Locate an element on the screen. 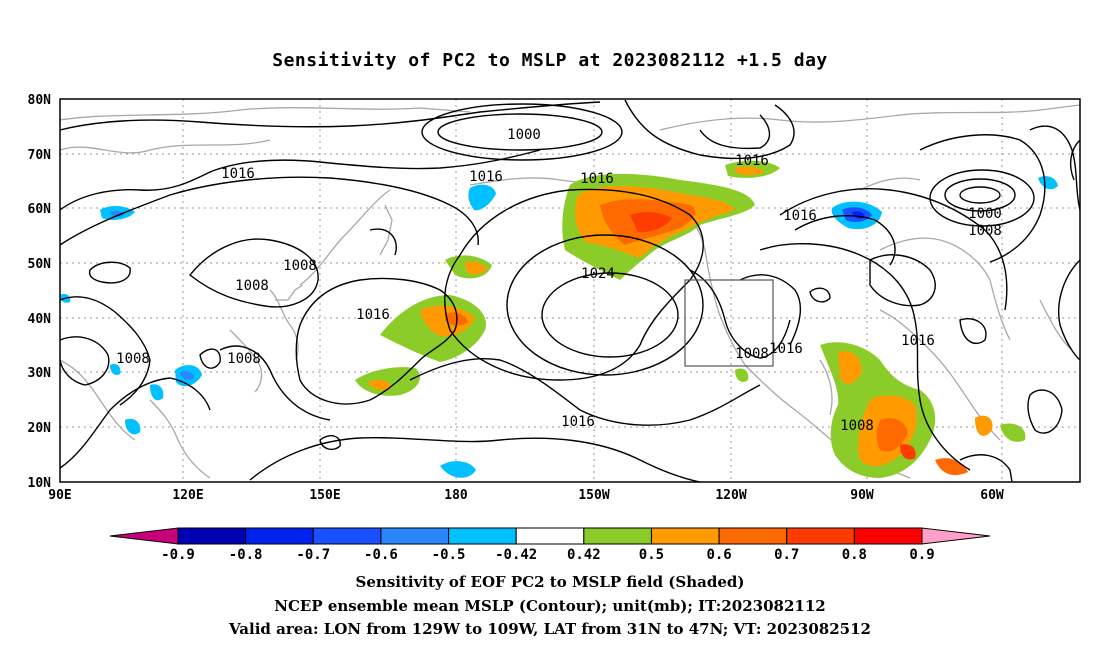  lat-label: 50N is located at coordinates (40, 264).